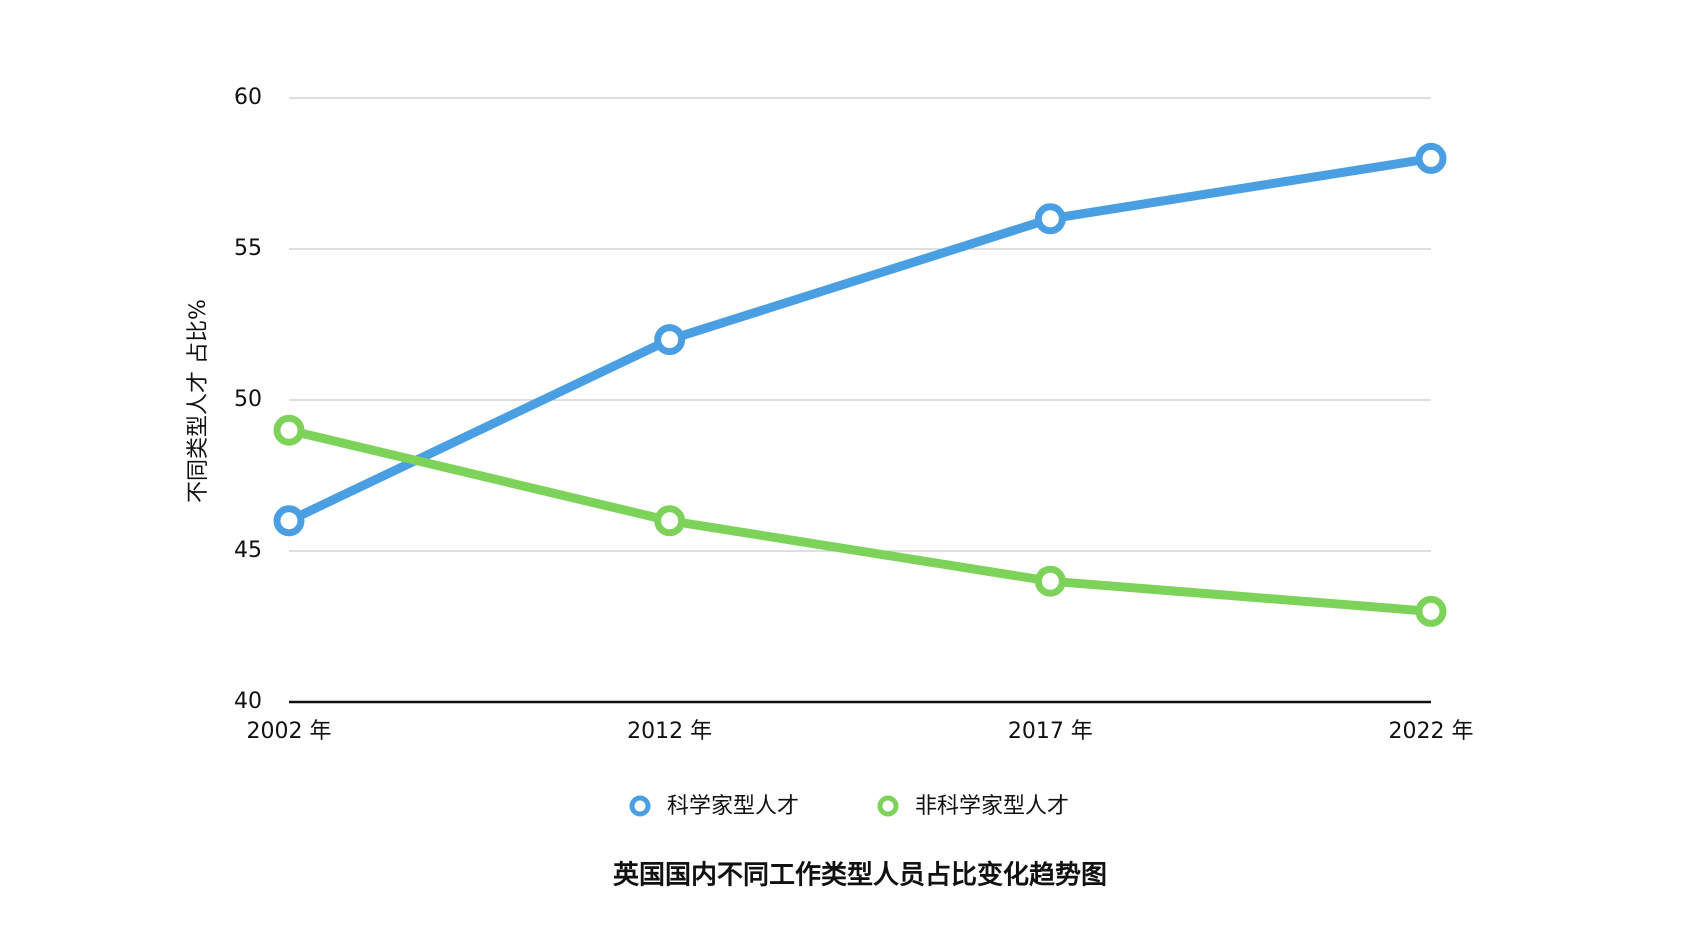 The width and height of the screenshot is (1692, 944). Describe the element at coordinates (289, 731) in the screenshot. I see `x-tick-label: 2002 年` at that location.